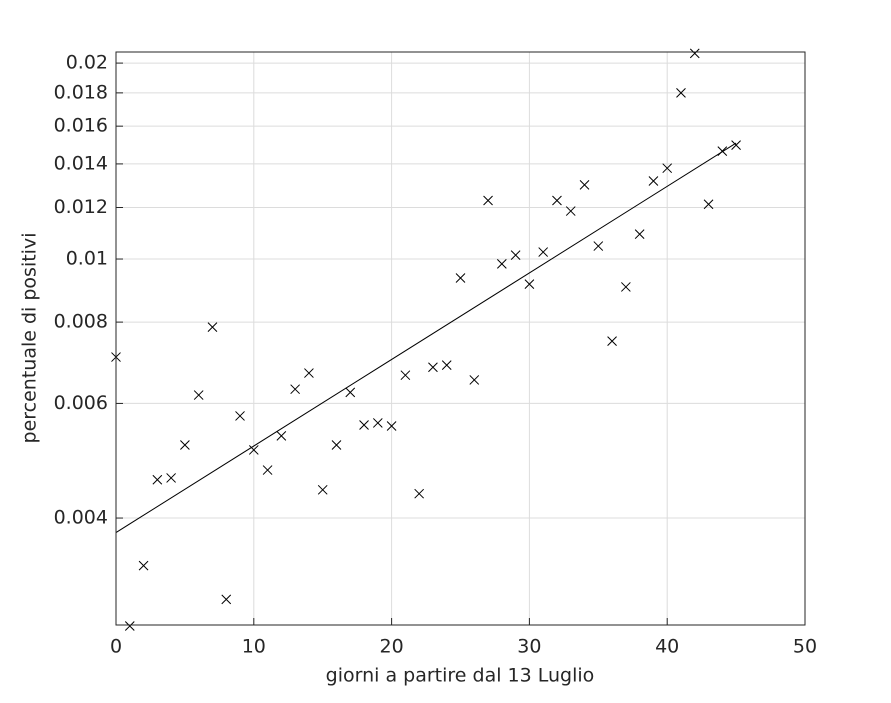  What do you see at coordinates (81, 403) in the screenshot?
I see `y-tick-label: 0.006` at bounding box center [81, 403].